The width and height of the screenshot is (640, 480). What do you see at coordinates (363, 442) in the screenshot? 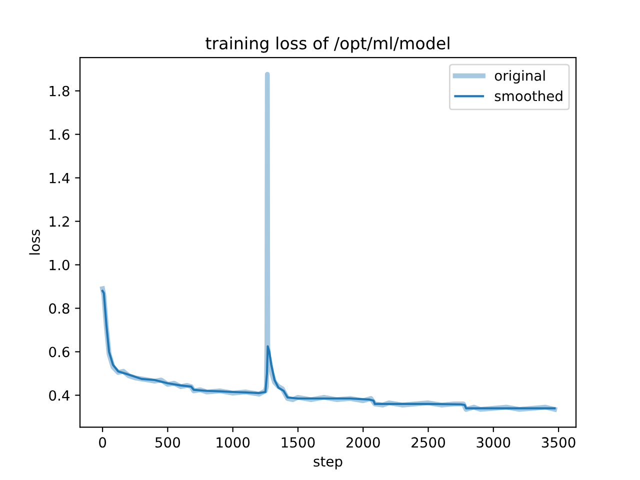
I see `x-tick-label: 2000` at bounding box center [363, 442].